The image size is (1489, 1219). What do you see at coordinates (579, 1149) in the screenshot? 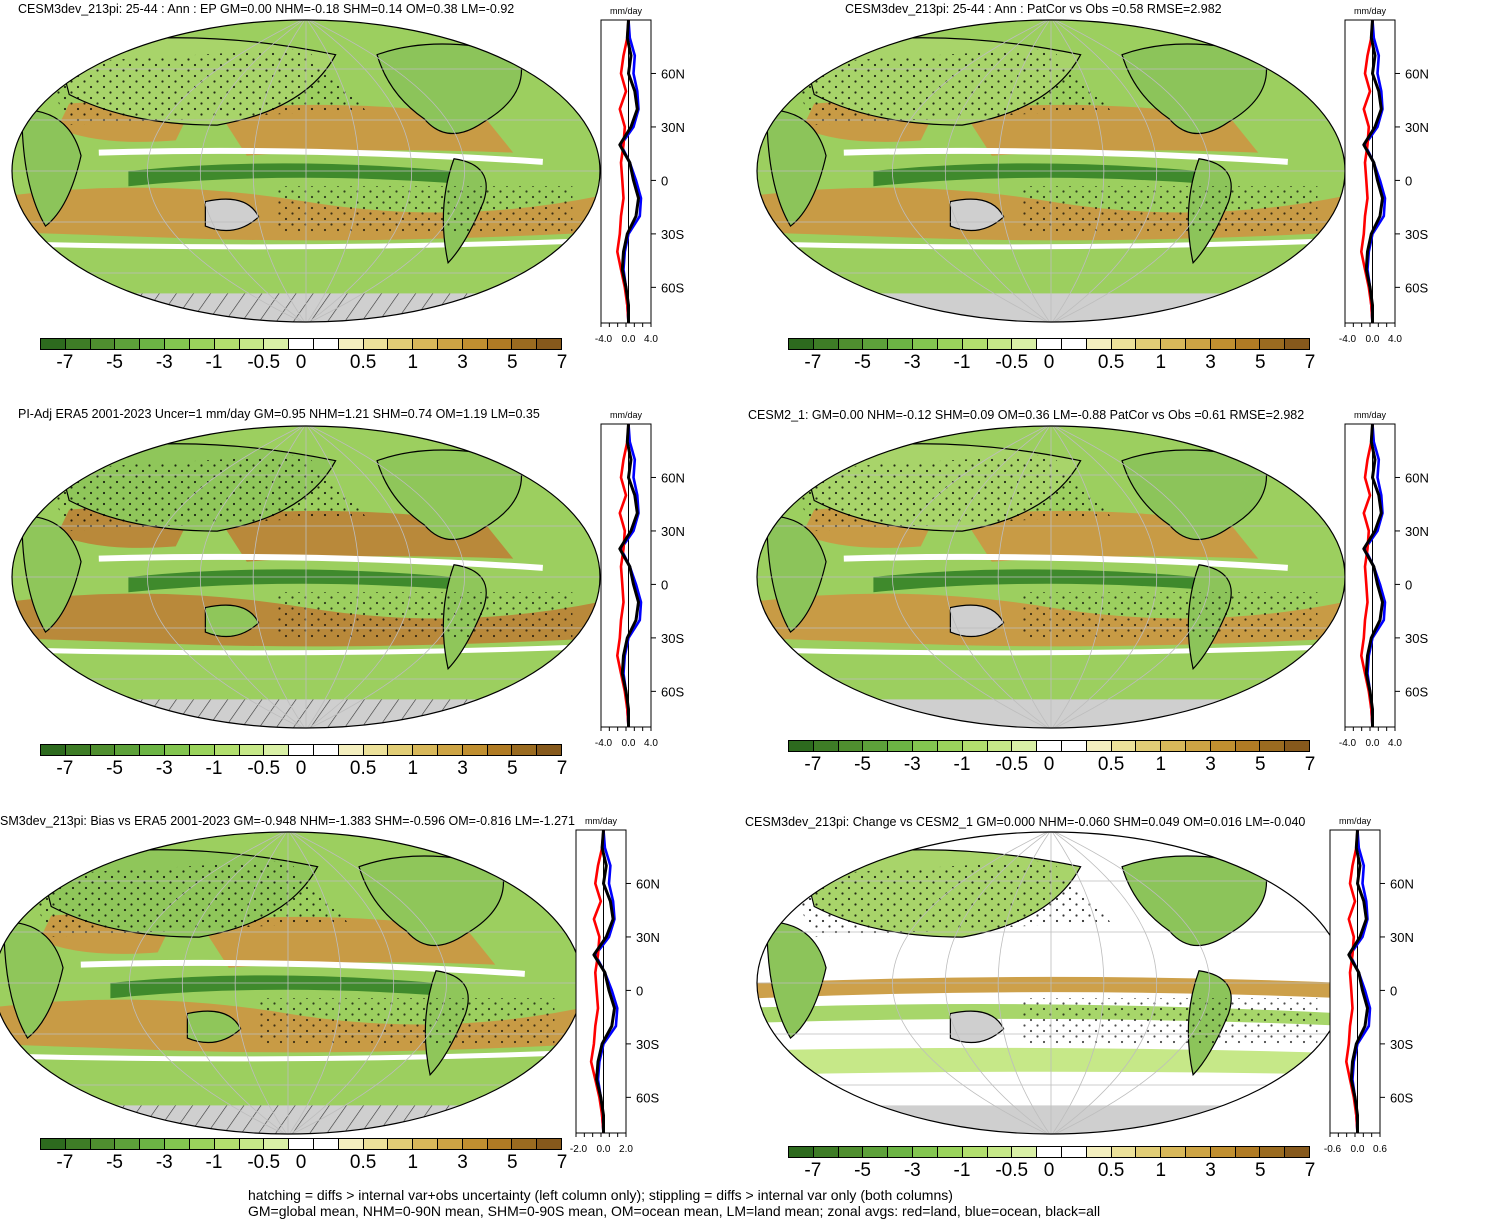
I see `x-tick-label: -2.0` at bounding box center [579, 1149].